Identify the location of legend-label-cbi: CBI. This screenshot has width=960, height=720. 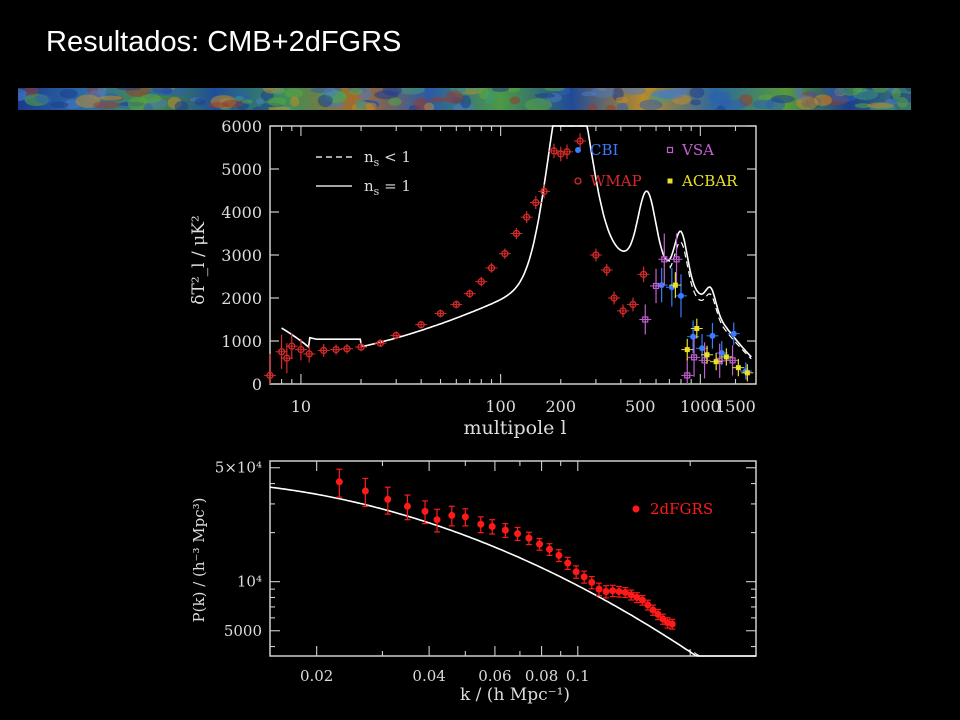
(604, 150).